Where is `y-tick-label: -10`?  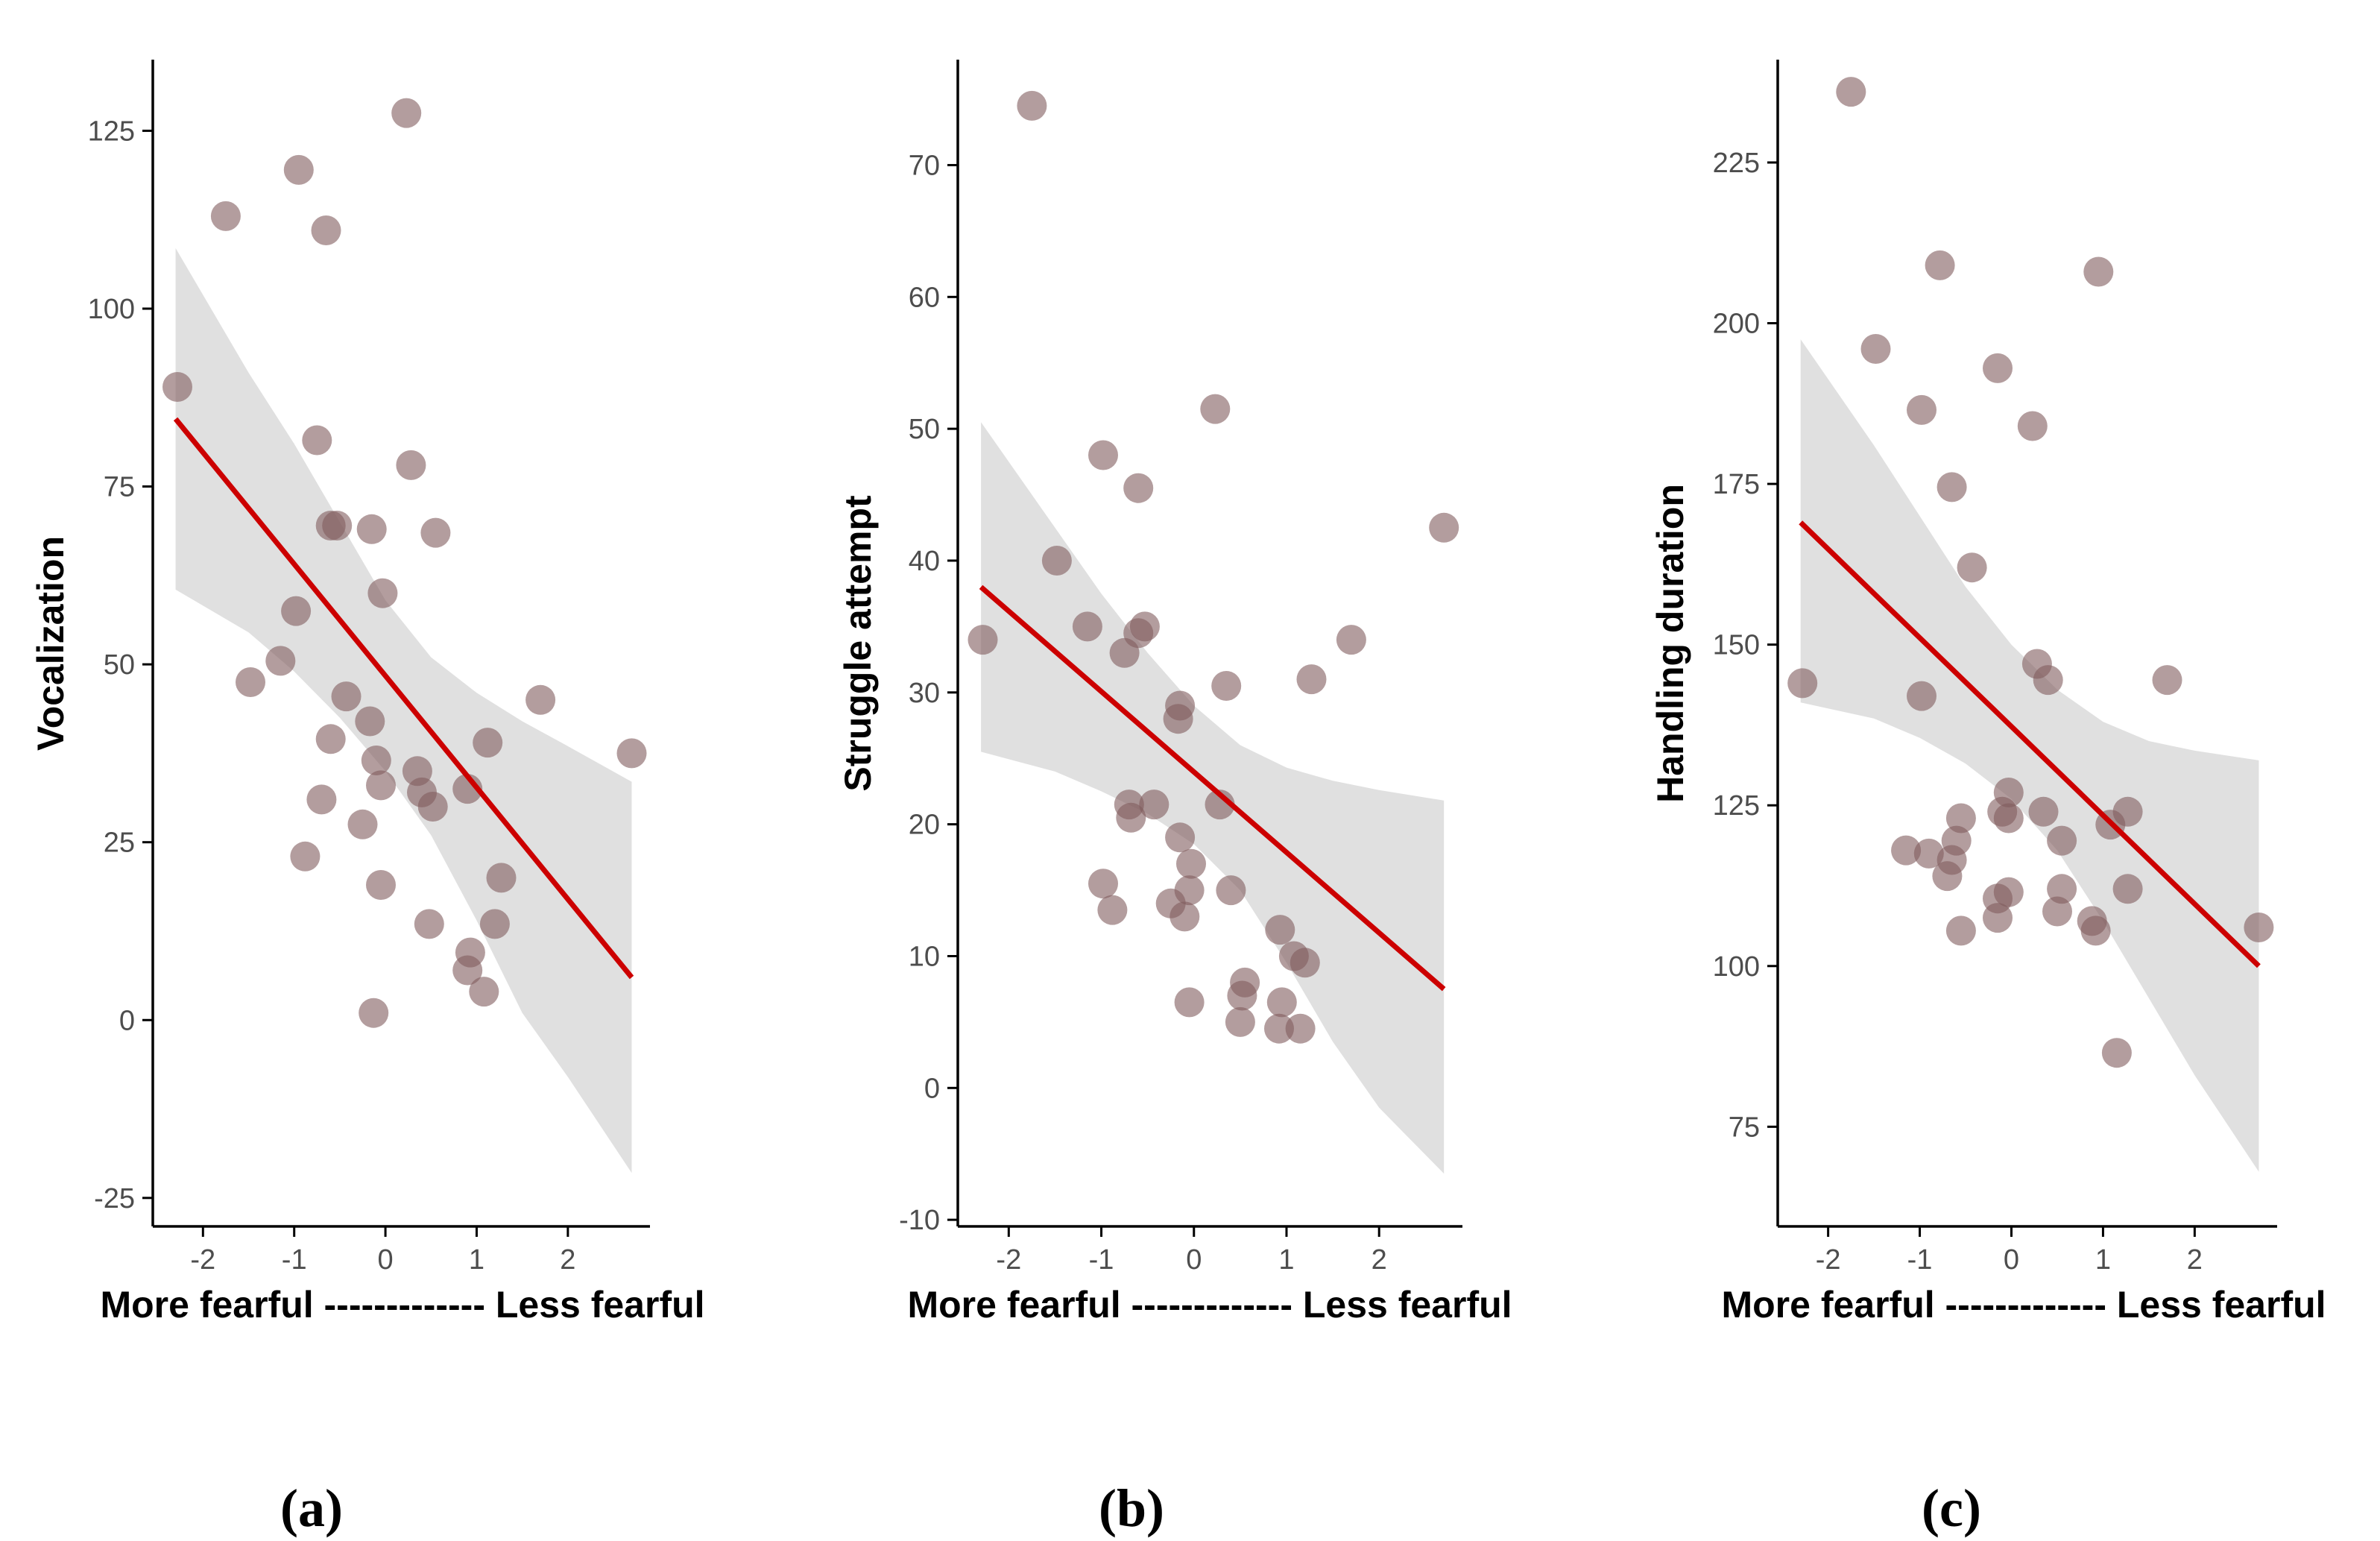 y-tick-label: -10 is located at coordinates (919, 1221).